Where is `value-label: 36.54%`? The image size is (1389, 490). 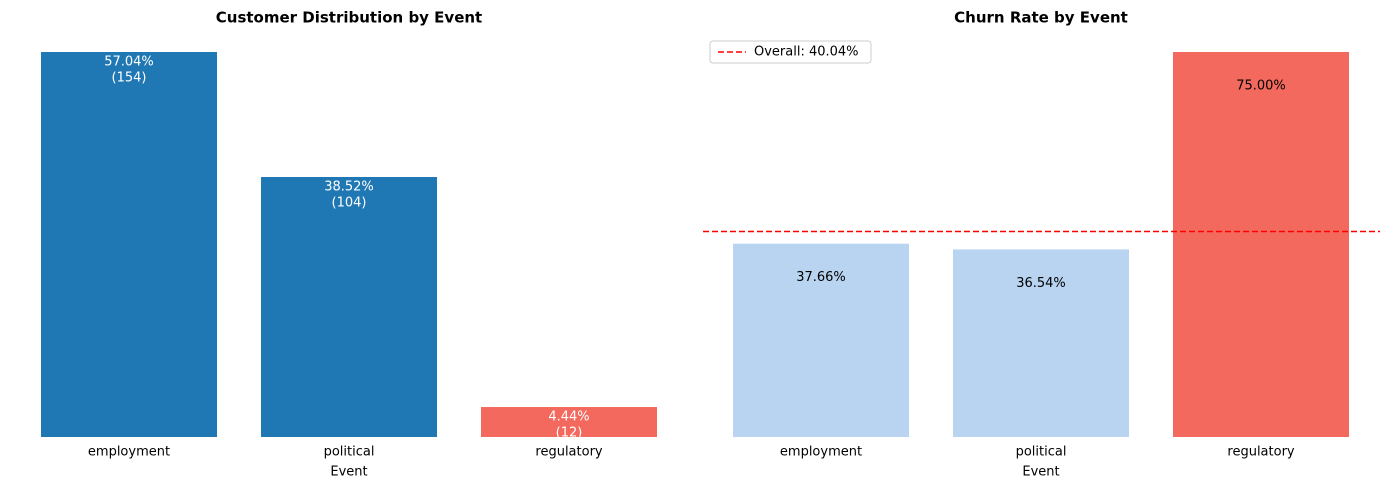
value-label: 36.54% is located at coordinates (1041, 283).